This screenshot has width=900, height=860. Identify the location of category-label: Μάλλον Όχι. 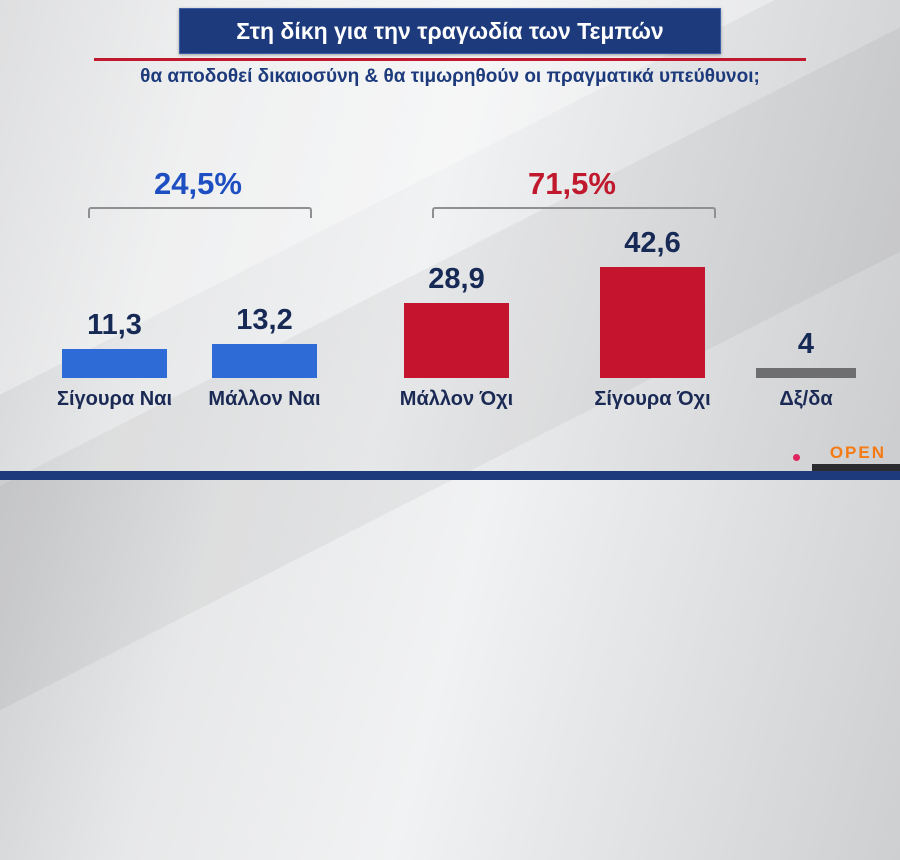
(456, 399).